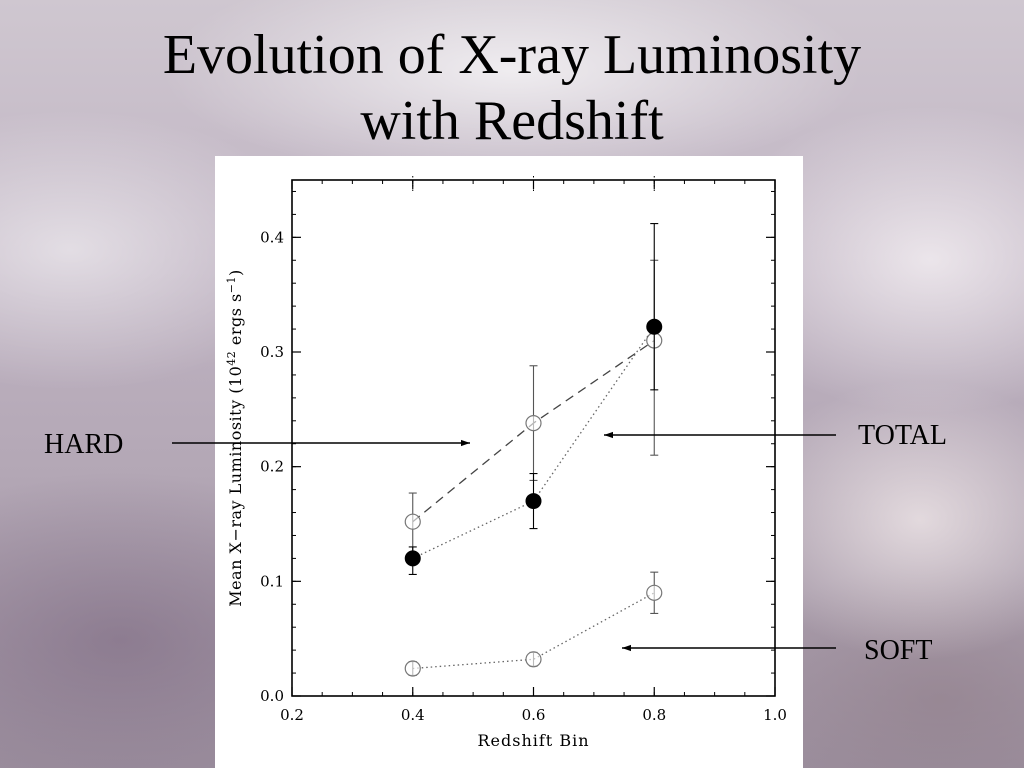 This screenshot has height=768, width=1024. I want to click on x-tick-label: 0.2, so click(292, 715).